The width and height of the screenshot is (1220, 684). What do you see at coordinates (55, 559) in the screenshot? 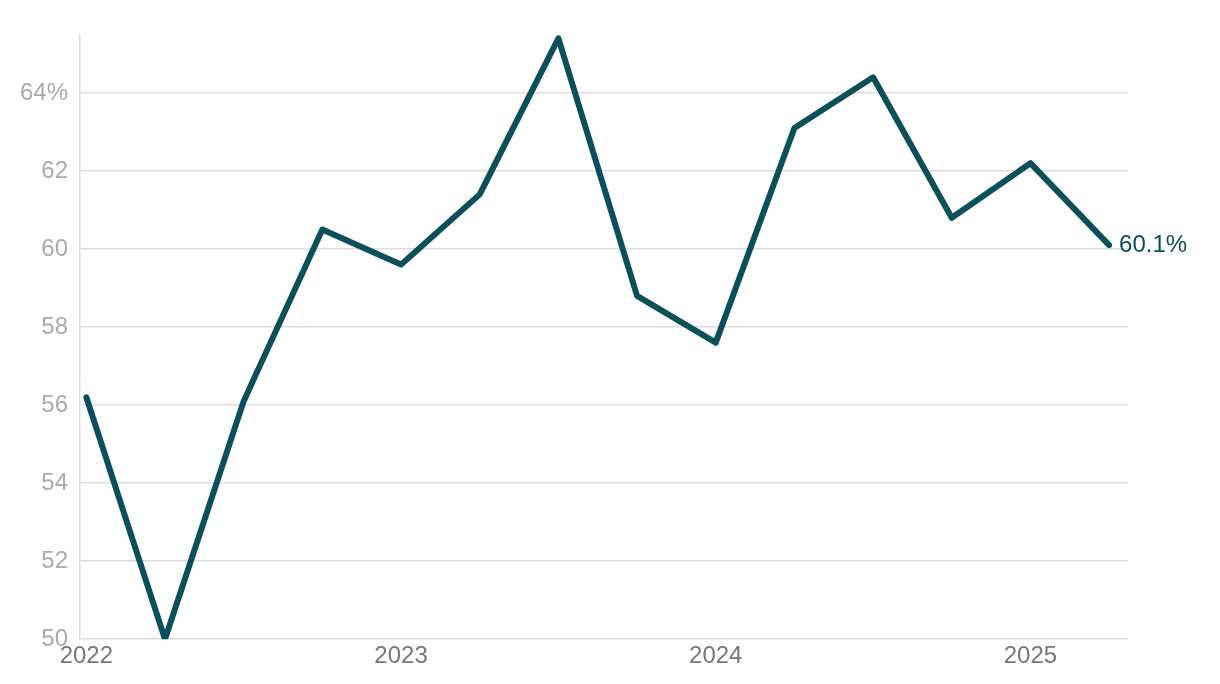
I see `y-tick-label: 52` at bounding box center [55, 559].